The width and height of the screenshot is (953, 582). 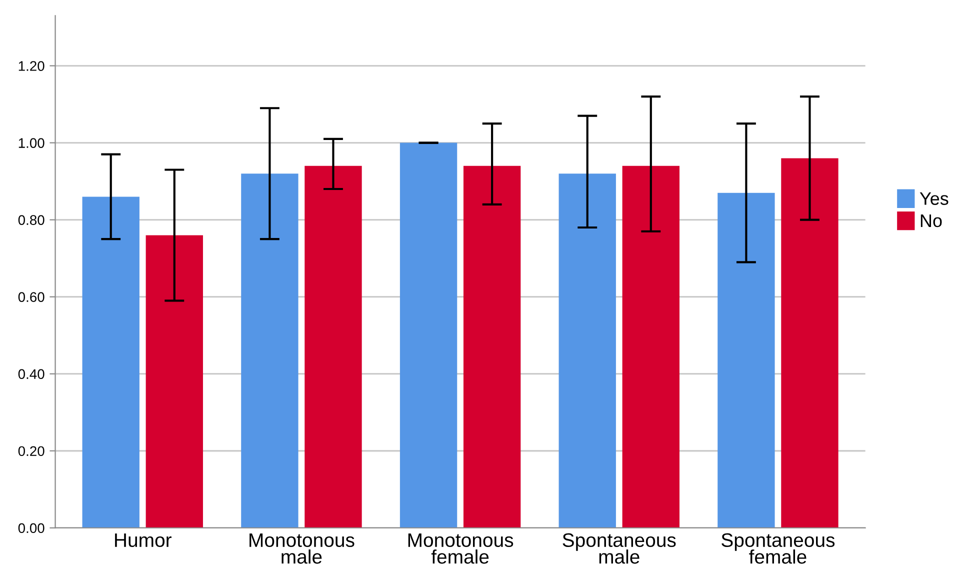 I want to click on x-tick-label: Spontaneous male, so click(x=619, y=548).